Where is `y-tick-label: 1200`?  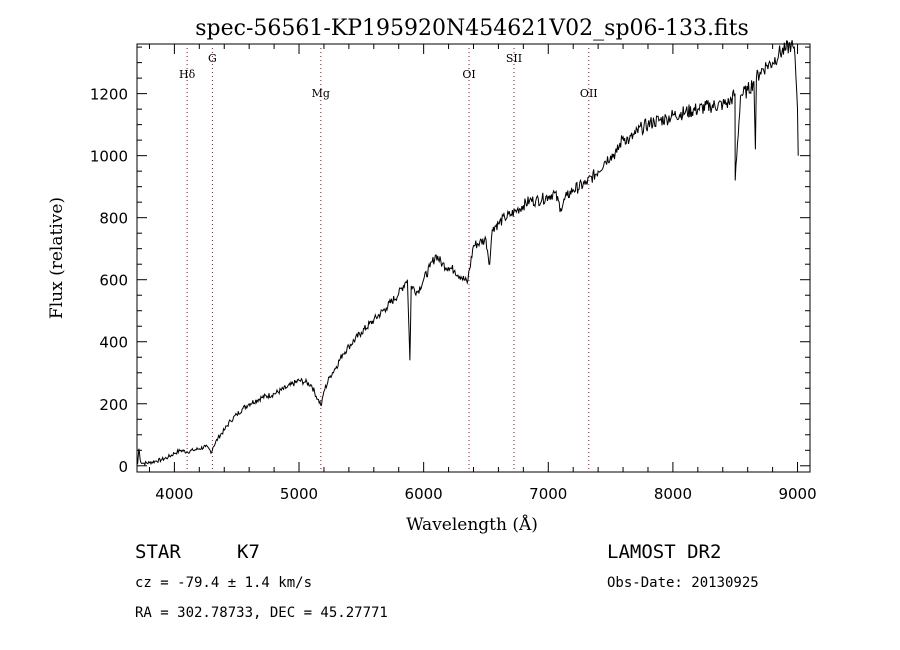 y-tick-label: 1200 is located at coordinates (109, 95).